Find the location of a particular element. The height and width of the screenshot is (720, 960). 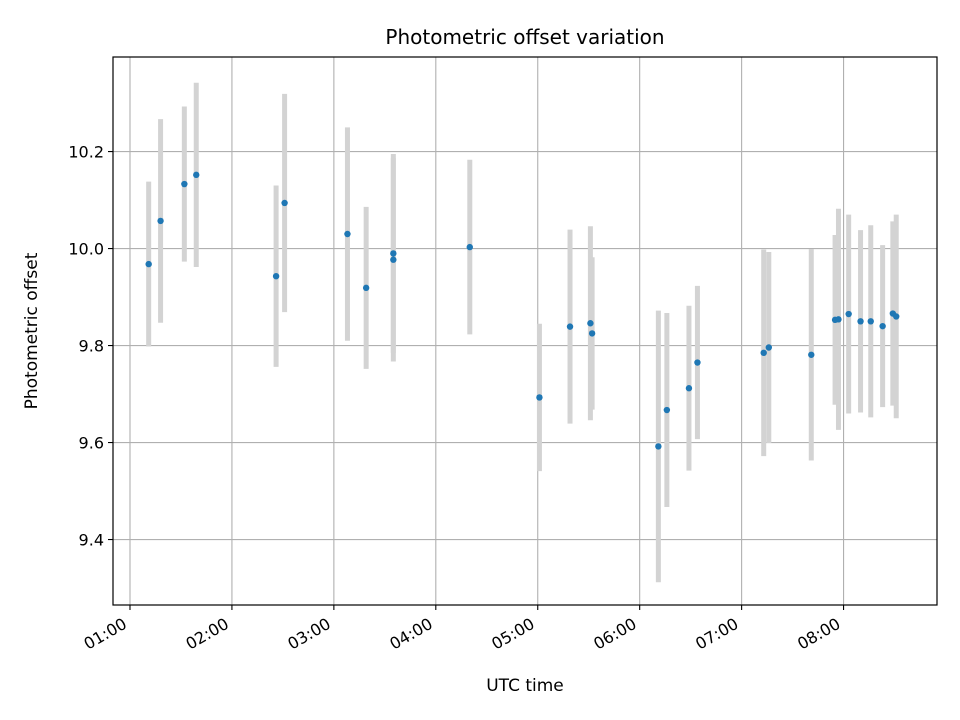

chart-title: Photometric offset variation is located at coordinates (524, 37).